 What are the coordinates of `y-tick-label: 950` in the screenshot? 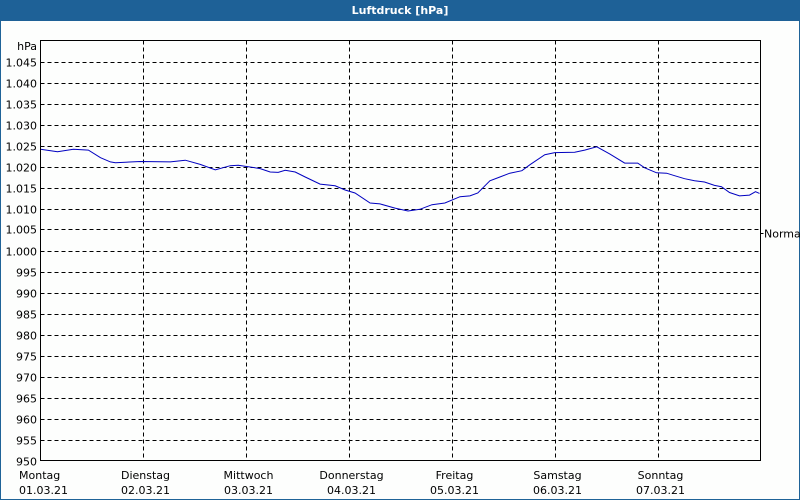 It's located at (26, 462).